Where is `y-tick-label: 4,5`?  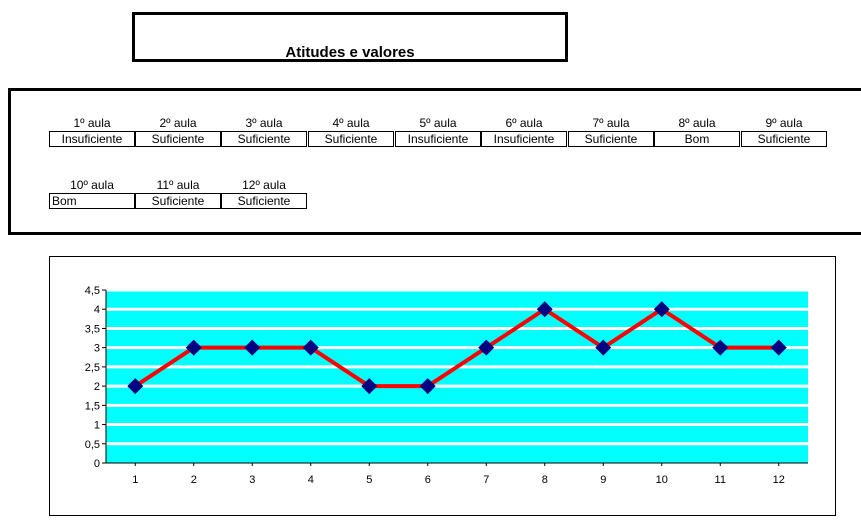 y-tick-label: 4,5 is located at coordinates (92, 291).